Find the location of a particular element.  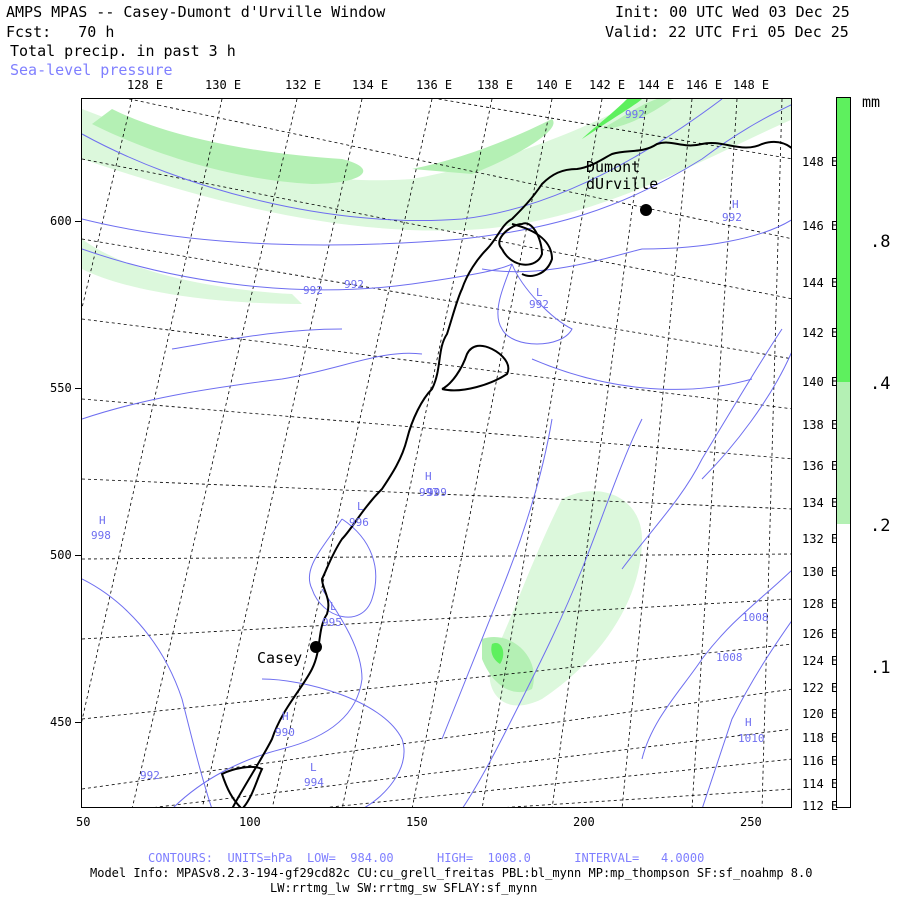

forecast-hour: Fcst: 70 h is located at coordinates (60, 32).